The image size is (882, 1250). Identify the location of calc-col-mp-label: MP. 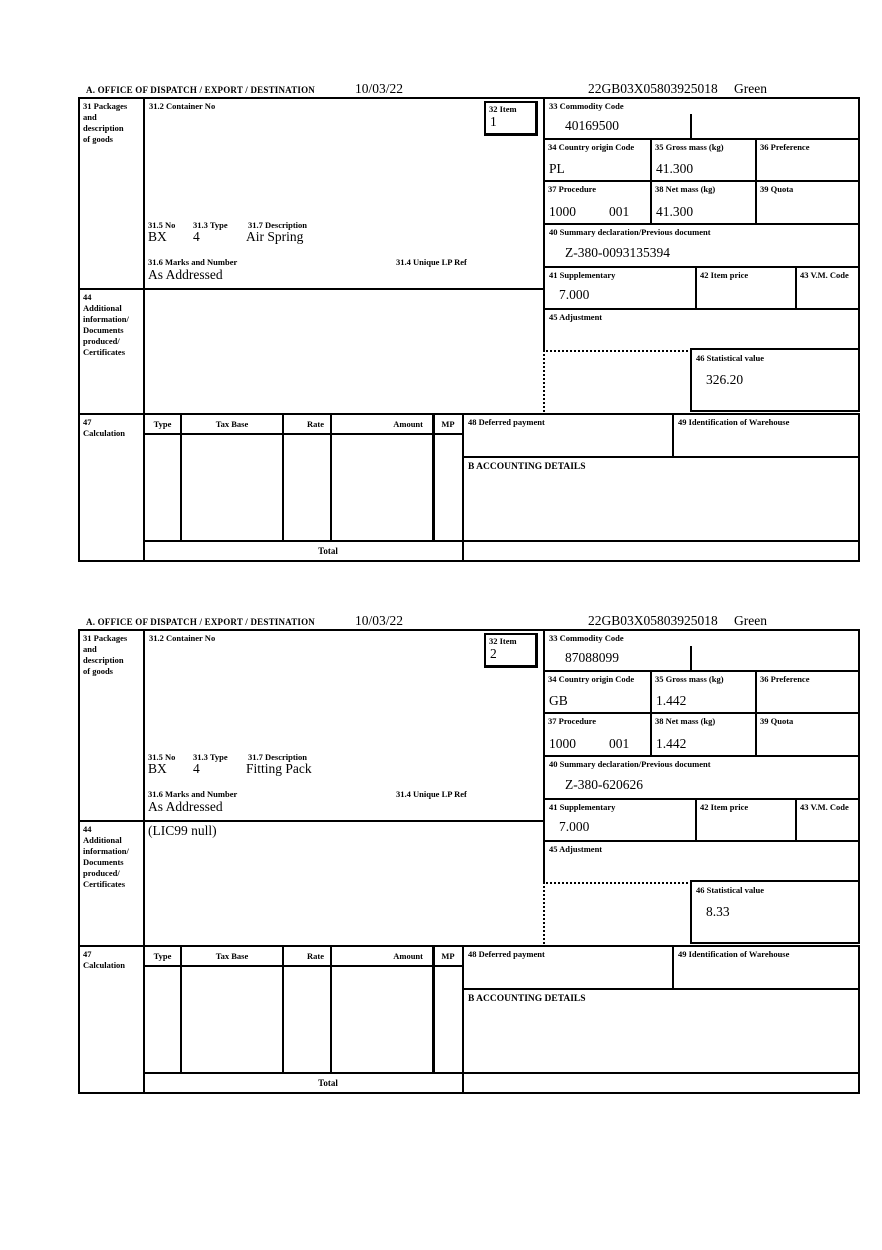
(448, 424).